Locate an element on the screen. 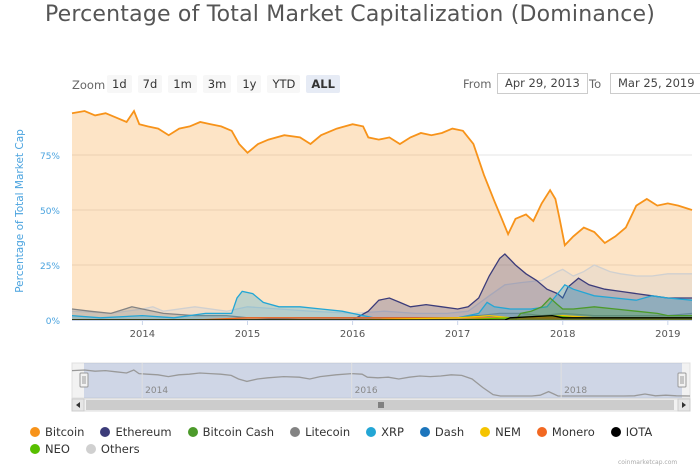 Image resolution: width=700 pixels, height=466 pixels. zoom-1y-button: 1y is located at coordinates (249, 84).